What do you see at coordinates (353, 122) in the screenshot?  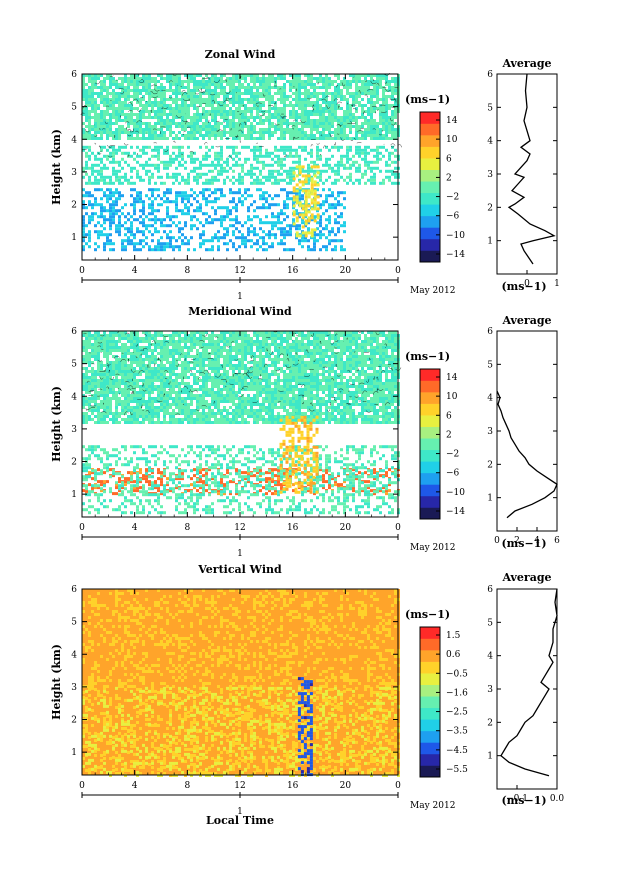 I see `contour-line` at bounding box center [353, 122].